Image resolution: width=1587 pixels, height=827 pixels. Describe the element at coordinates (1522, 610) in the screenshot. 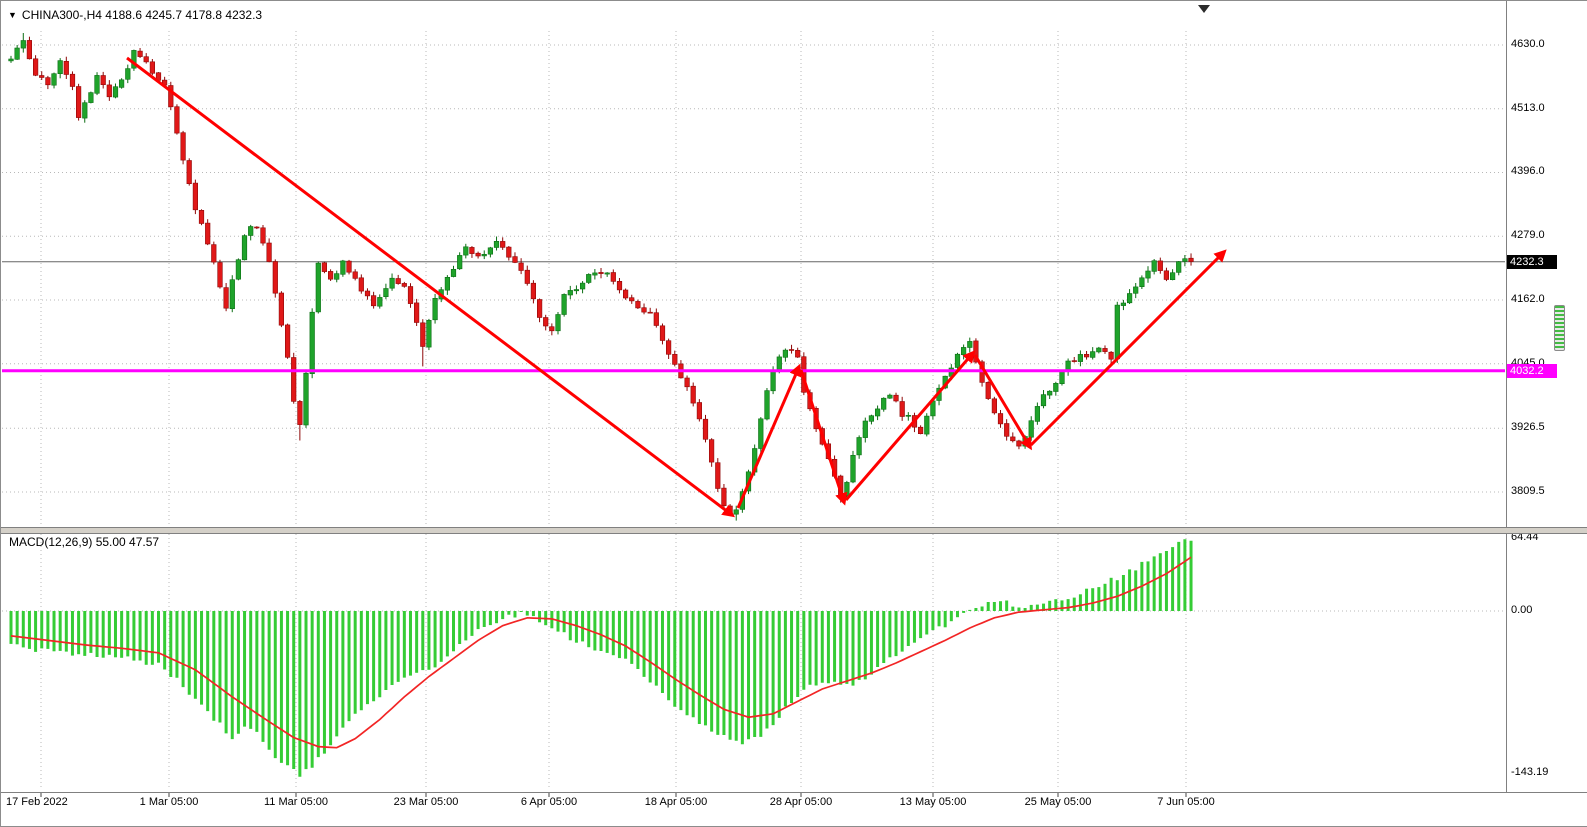

I see `macd-axis-label: 0.00` at that location.